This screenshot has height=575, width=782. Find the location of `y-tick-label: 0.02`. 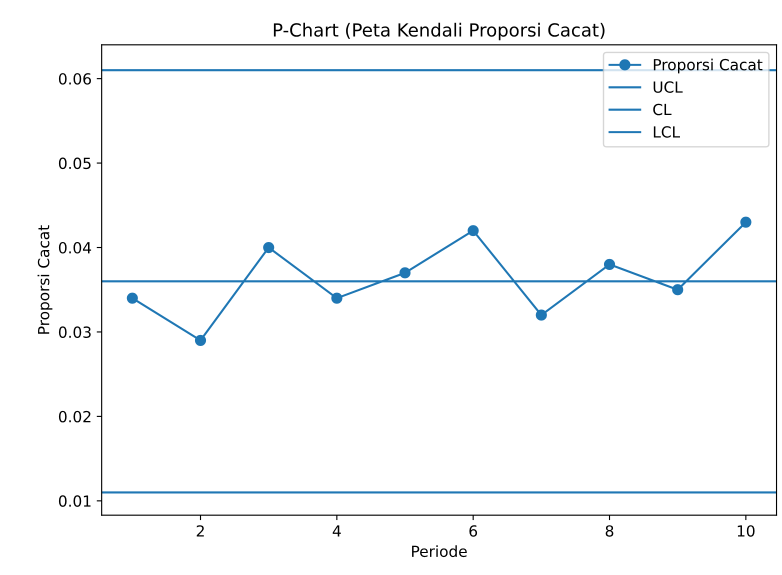

y-tick-label: 0.02 is located at coordinates (74, 416).